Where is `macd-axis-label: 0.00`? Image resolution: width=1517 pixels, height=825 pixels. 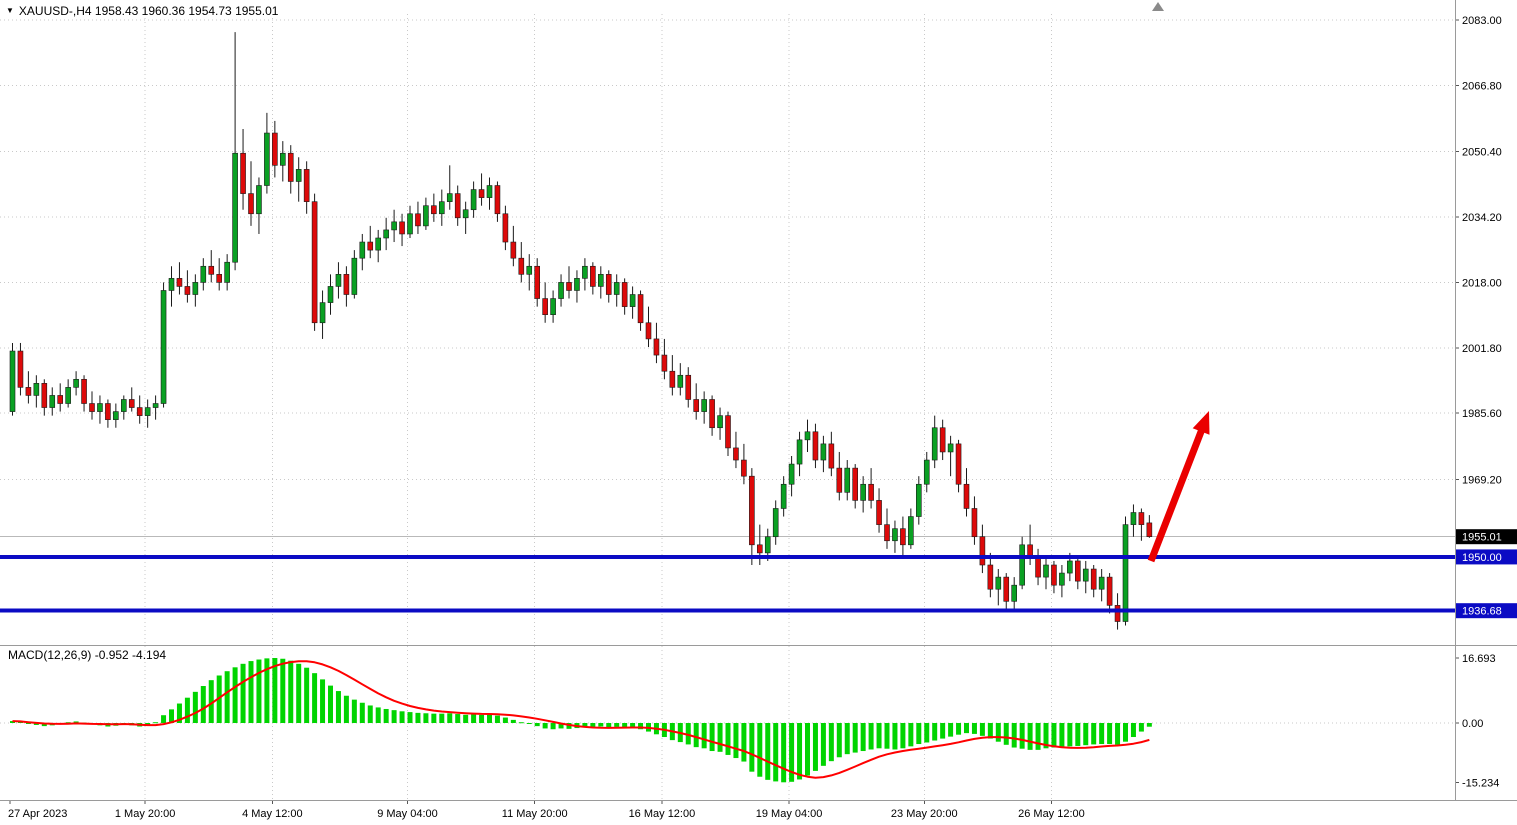
macd-axis-label: 0.00 is located at coordinates (1472, 724).